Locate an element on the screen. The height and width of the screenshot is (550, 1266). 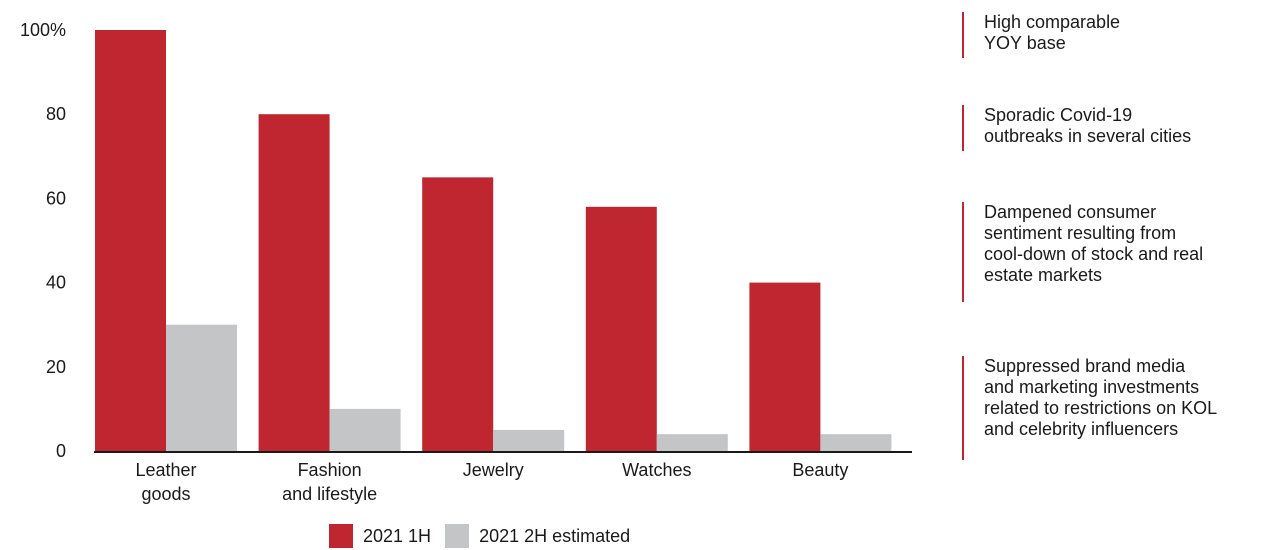
legend: 2021 1H 2021 2H estimated is located at coordinates (486, 536).